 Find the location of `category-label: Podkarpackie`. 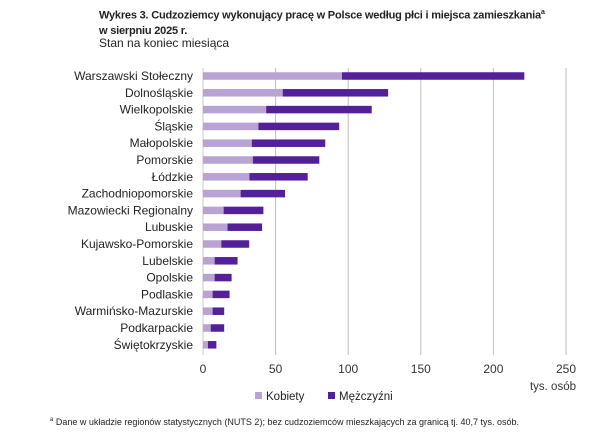

category-label: Podkarpackie is located at coordinates (156, 328).